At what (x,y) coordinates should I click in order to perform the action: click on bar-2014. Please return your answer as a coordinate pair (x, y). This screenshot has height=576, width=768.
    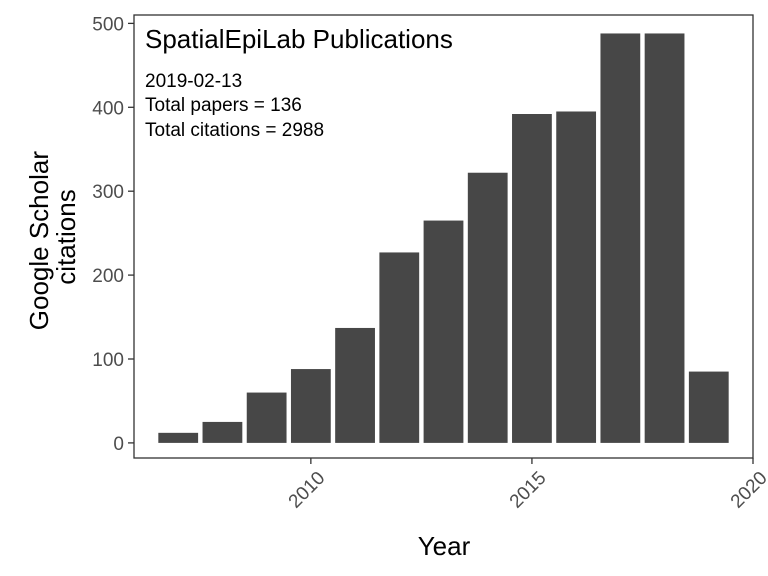
    Looking at the image, I should click on (487, 307).